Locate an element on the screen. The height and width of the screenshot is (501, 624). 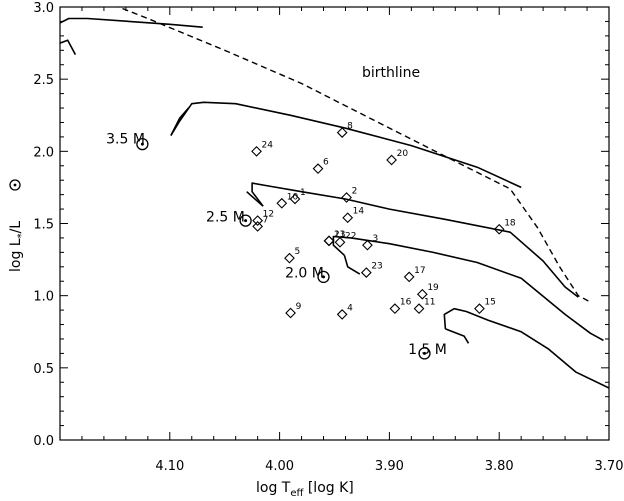
star-id-label: 19 is located at coordinates (433, 288).